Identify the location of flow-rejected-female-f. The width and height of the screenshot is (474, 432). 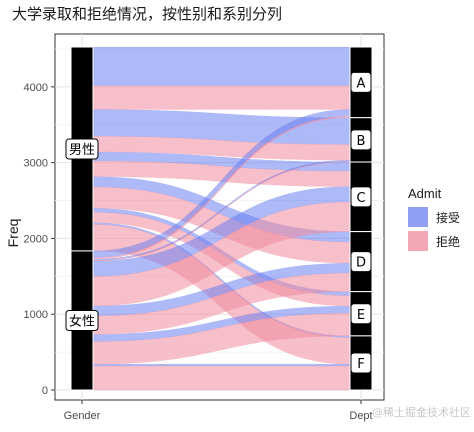
(221, 378).